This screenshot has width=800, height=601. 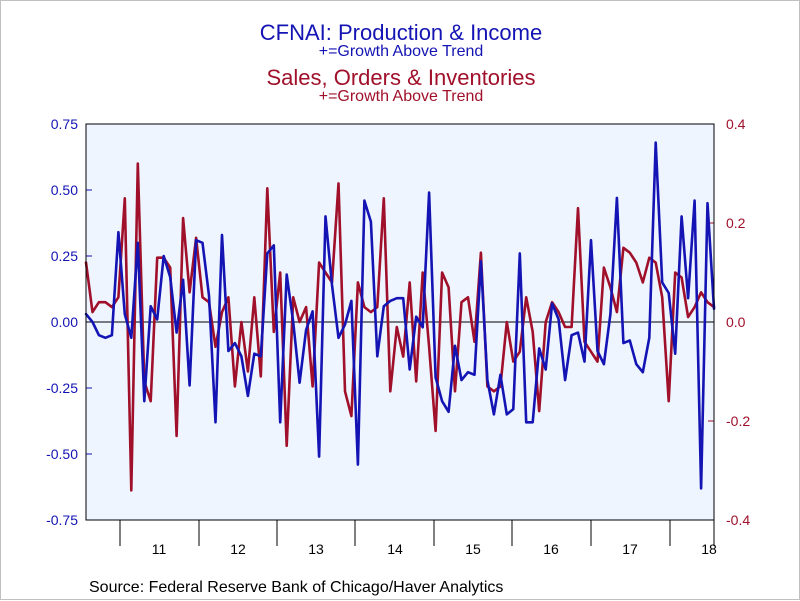 I want to click on right-axis-tick-label: -0.2, so click(x=738, y=421).